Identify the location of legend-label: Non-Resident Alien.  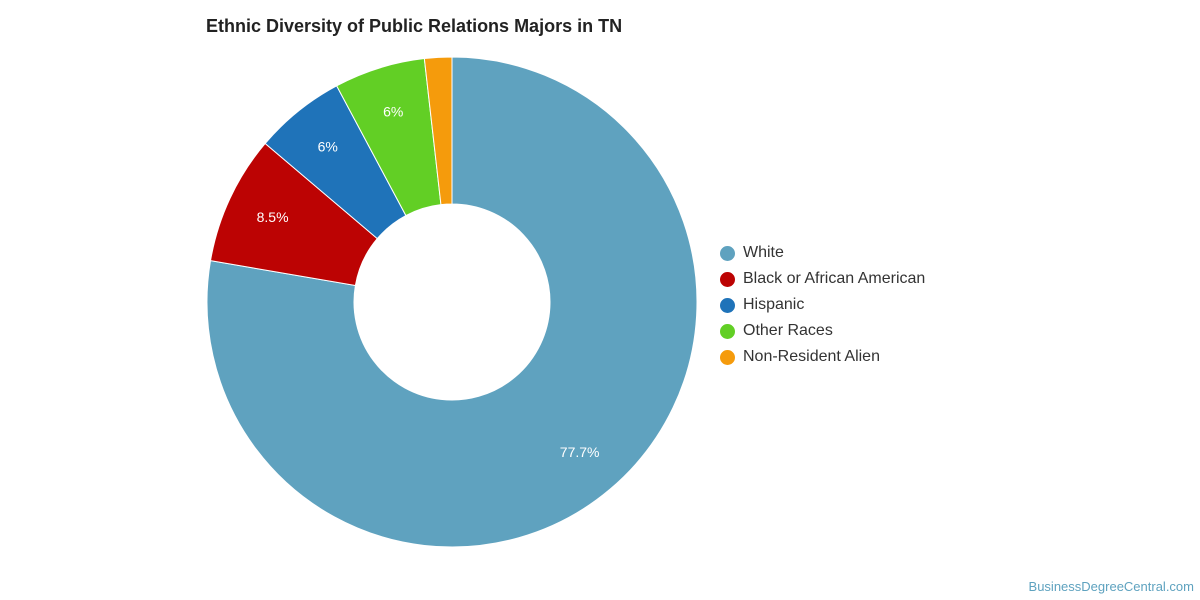
(811, 356).